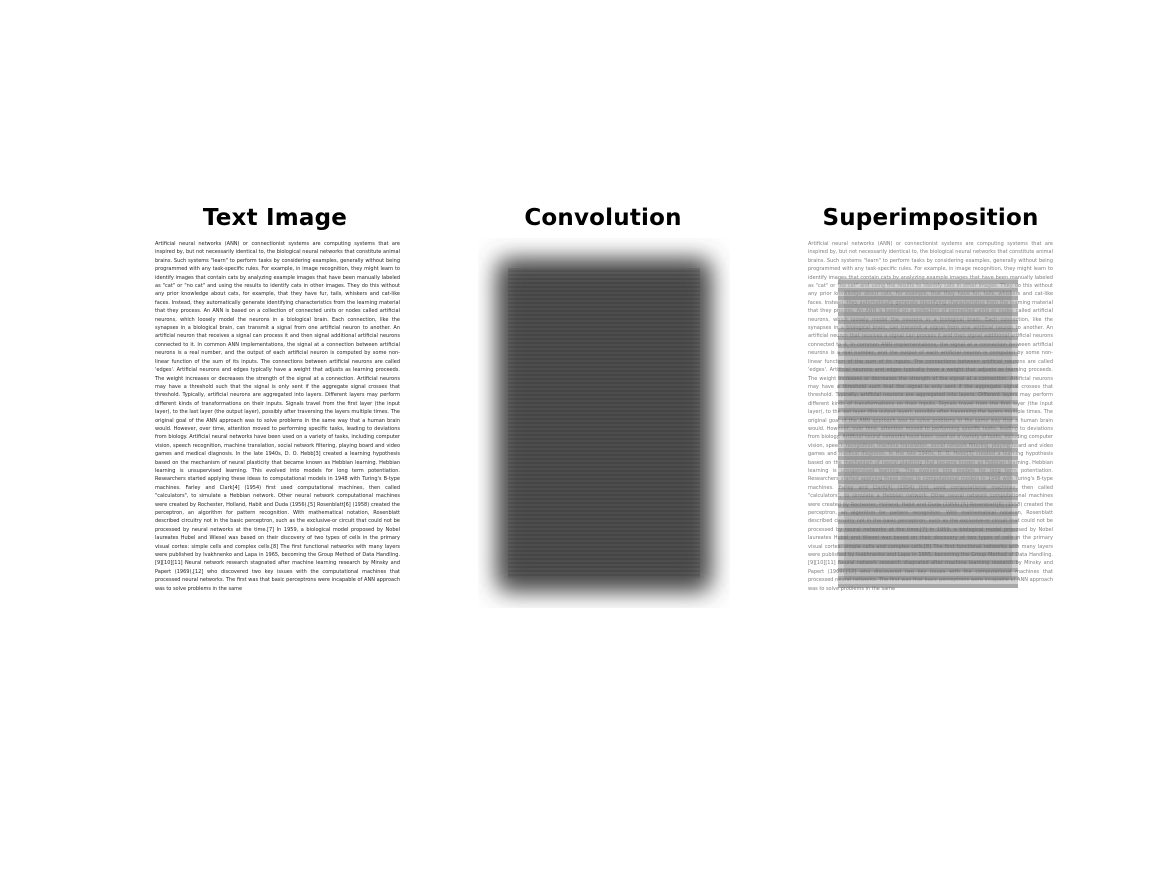 The image size is (1167, 875). What do you see at coordinates (928, 433) in the screenshot?
I see `superimposed-convolution` at bounding box center [928, 433].